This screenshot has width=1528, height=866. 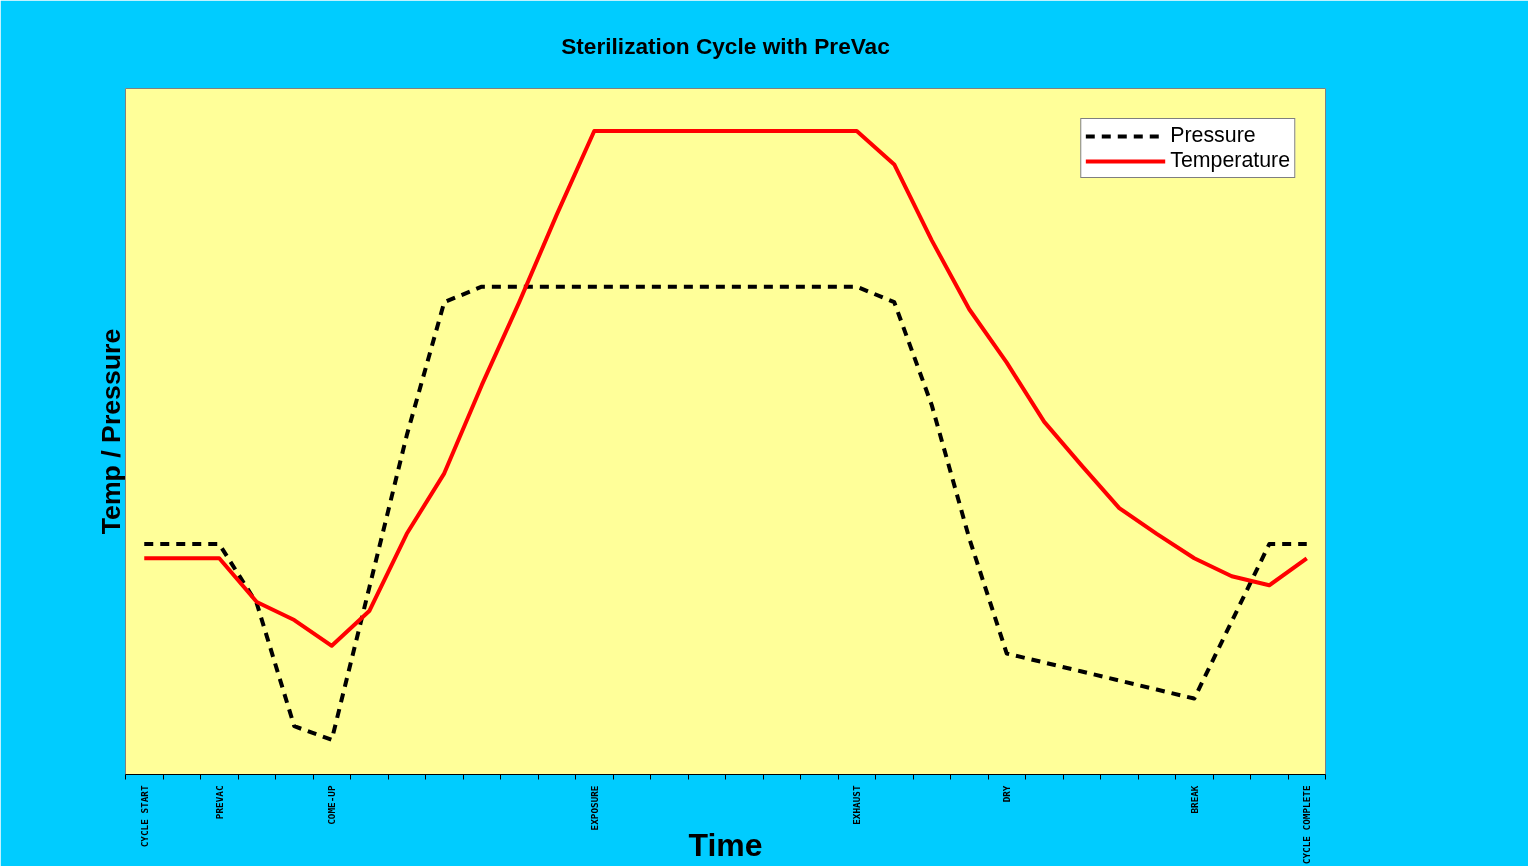 I want to click on x-tick-label: DRY, so click(x=1007, y=794).